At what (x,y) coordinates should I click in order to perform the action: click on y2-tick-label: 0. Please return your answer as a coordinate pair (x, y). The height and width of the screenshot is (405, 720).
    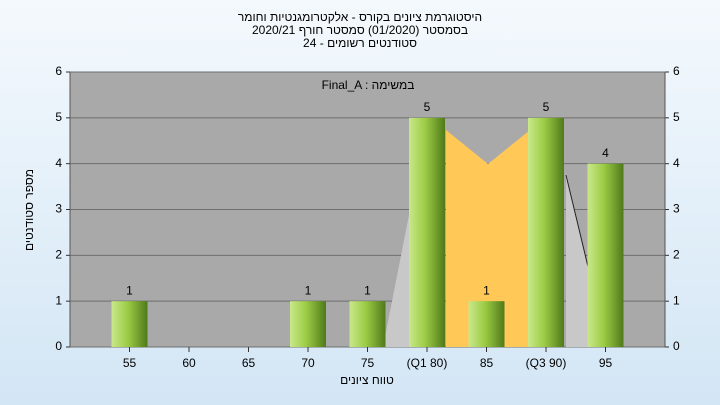
    Looking at the image, I should click on (676, 346).